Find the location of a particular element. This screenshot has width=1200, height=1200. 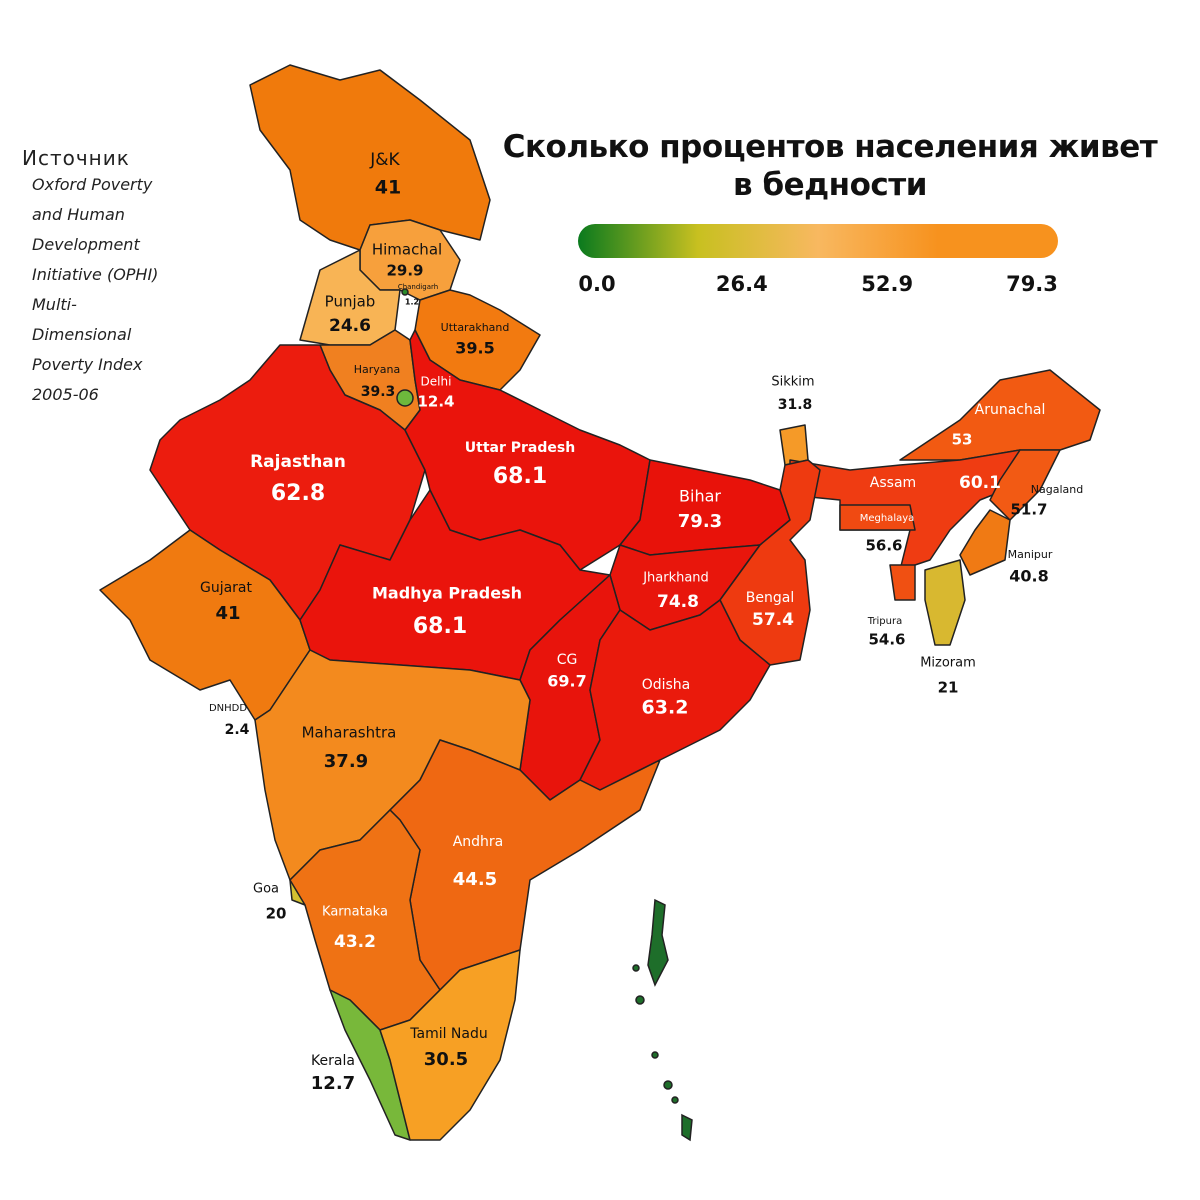

colorbar-tick-label: 0.0 is located at coordinates (596, 284).